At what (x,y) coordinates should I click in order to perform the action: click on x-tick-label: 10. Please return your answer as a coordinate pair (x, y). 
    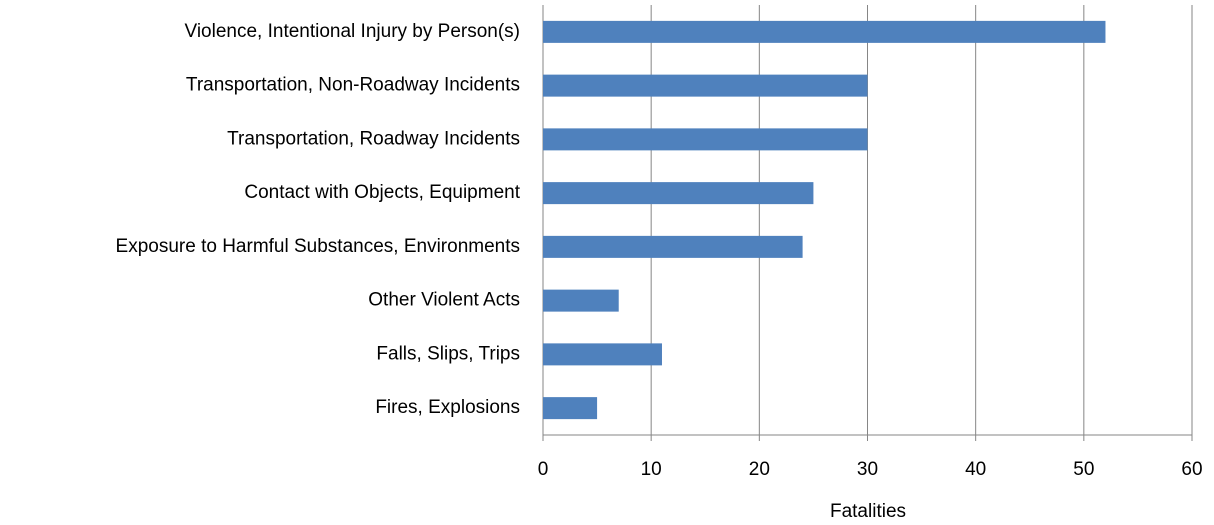
    Looking at the image, I should click on (651, 469).